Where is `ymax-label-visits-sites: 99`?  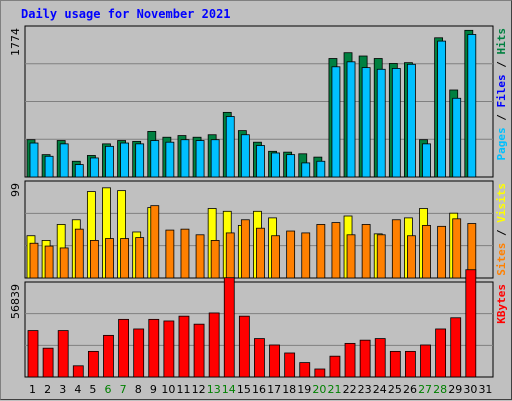 ymax-label-visits-sites: 99 is located at coordinates (15, 190).